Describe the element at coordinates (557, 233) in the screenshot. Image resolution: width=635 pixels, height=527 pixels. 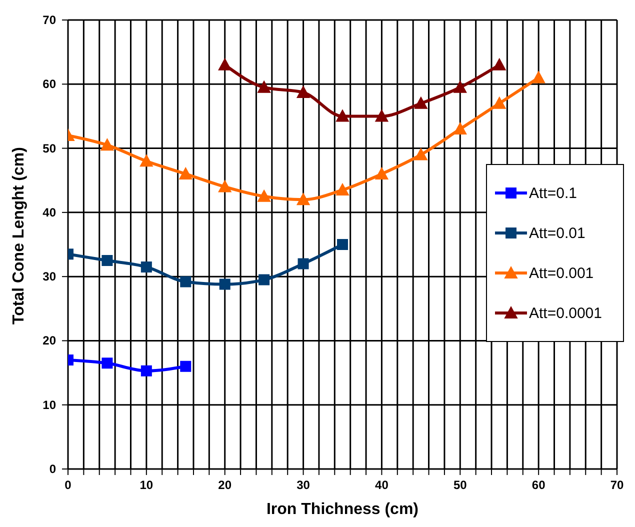
I see `legend-label: Att=0.01` at that location.